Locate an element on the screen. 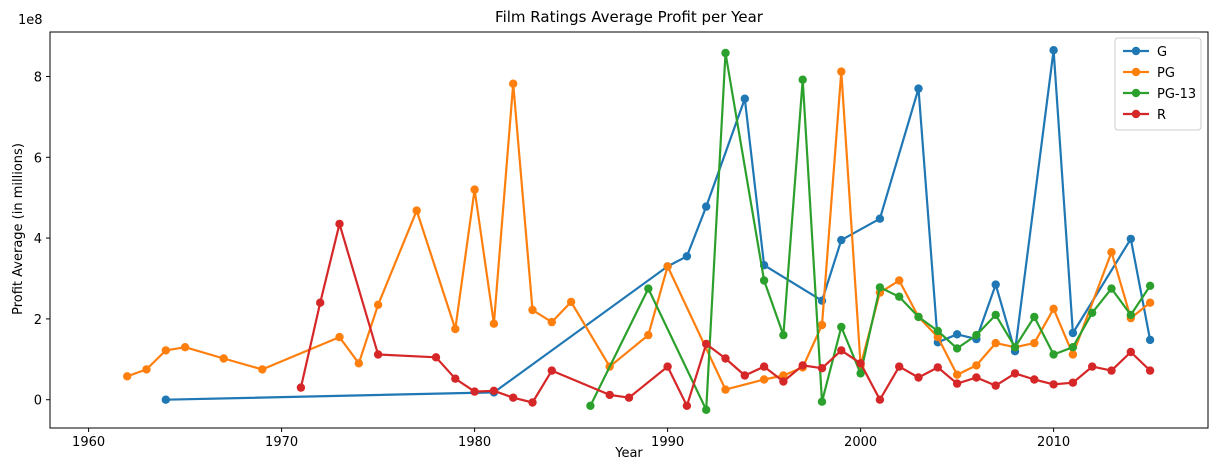 The width and height of the screenshot is (1220, 468). y-tick-label: 8 is located at coordinates (38, 77).